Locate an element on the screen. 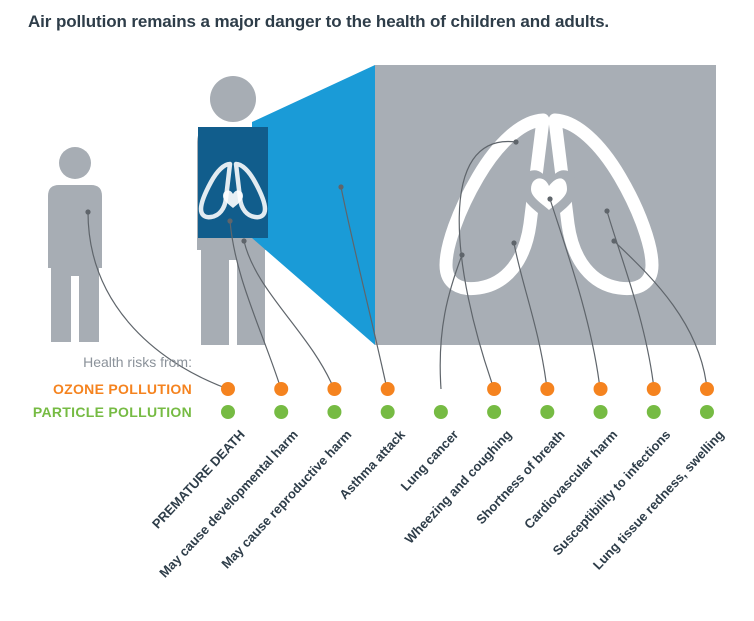 Image resolution: width=754 pixels, height=621 pixels. chest-lungs-icon is located at coordinates (233, 190).